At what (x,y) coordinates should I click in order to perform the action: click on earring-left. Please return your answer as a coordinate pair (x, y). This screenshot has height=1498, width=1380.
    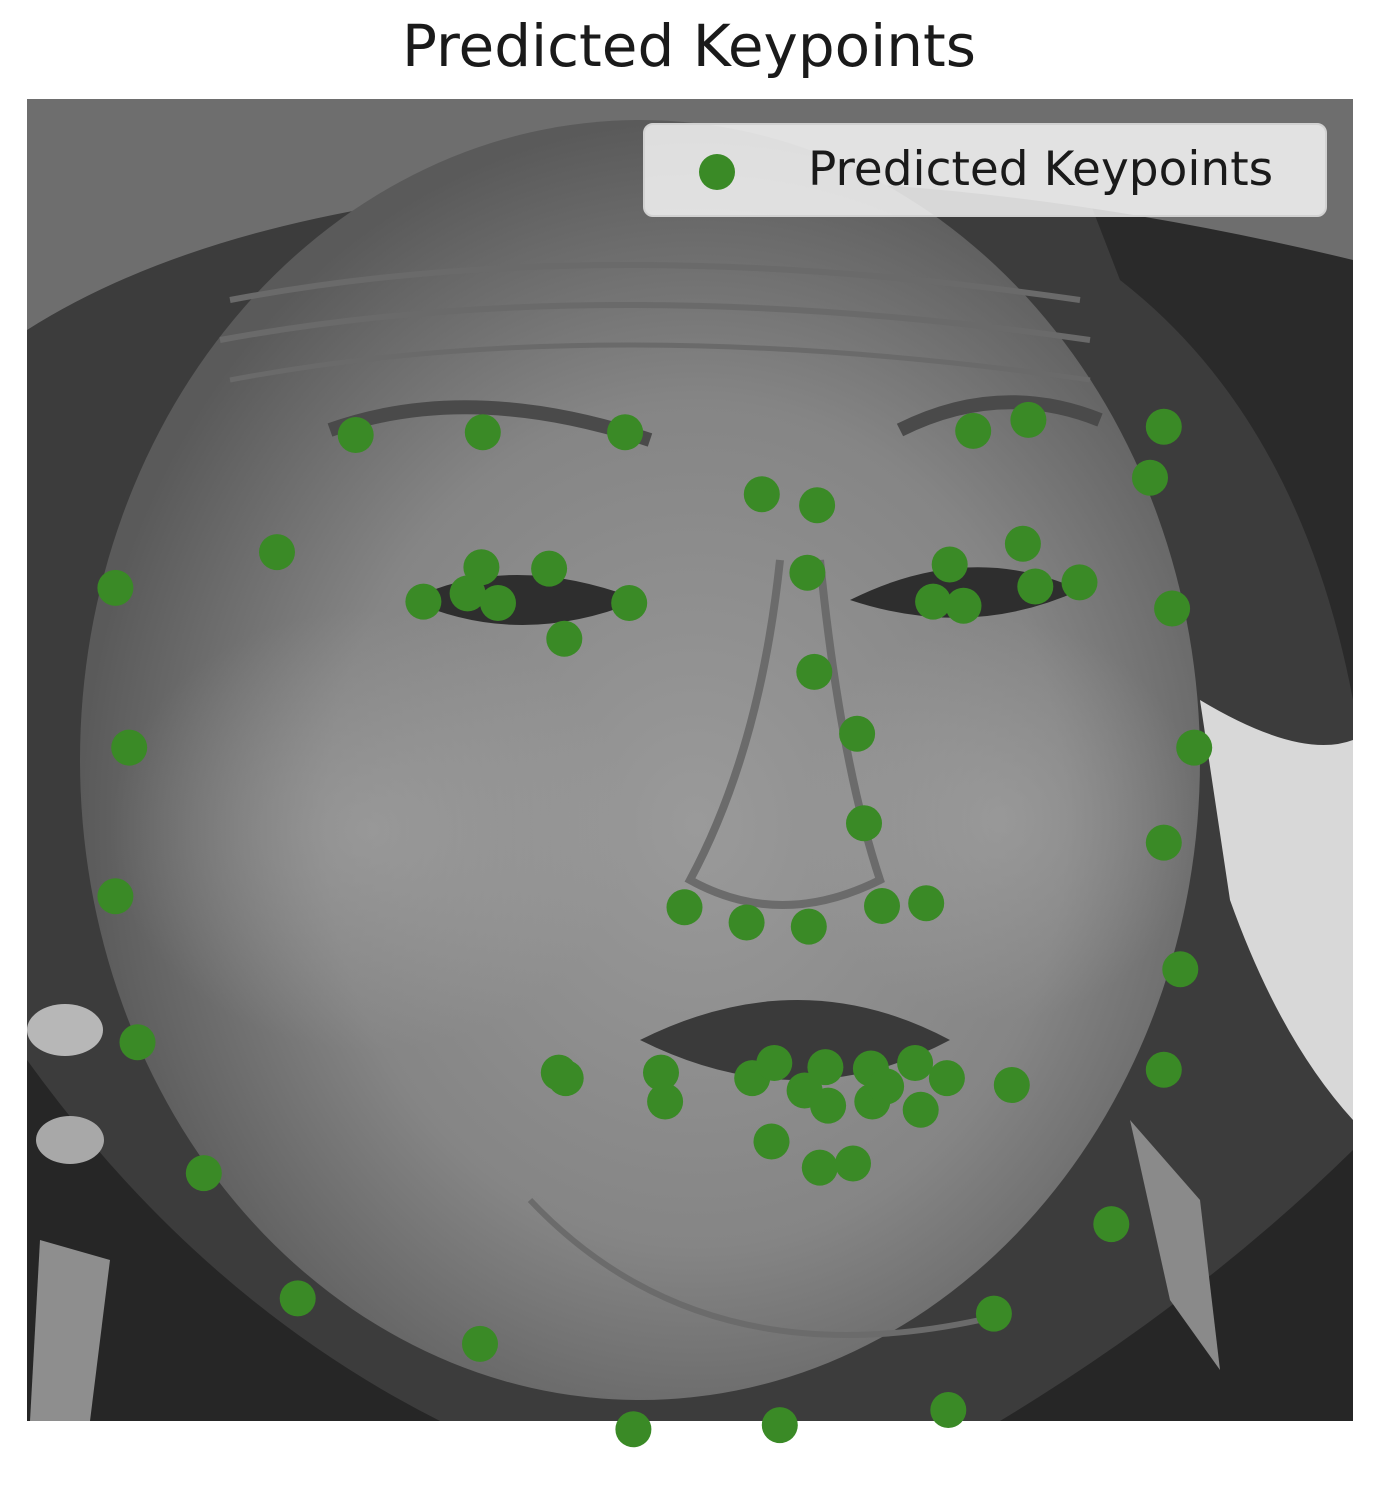
    Looking at the image, I should click on (68, 1212).